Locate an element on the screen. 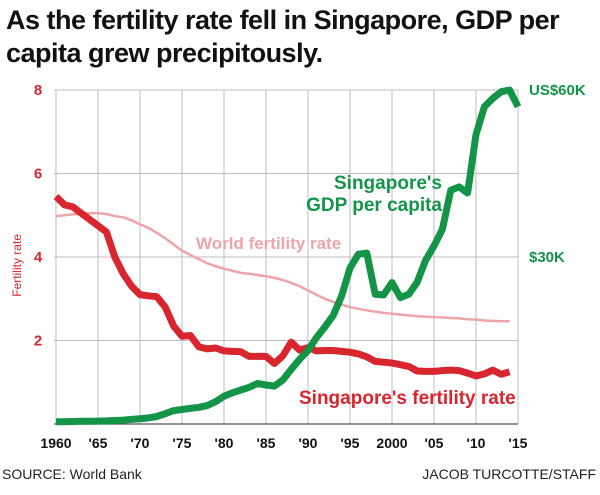 The height and width of the screenshot is (495, 600). source-note: SOURCE: World Bank is located at coordinates (72, 474).